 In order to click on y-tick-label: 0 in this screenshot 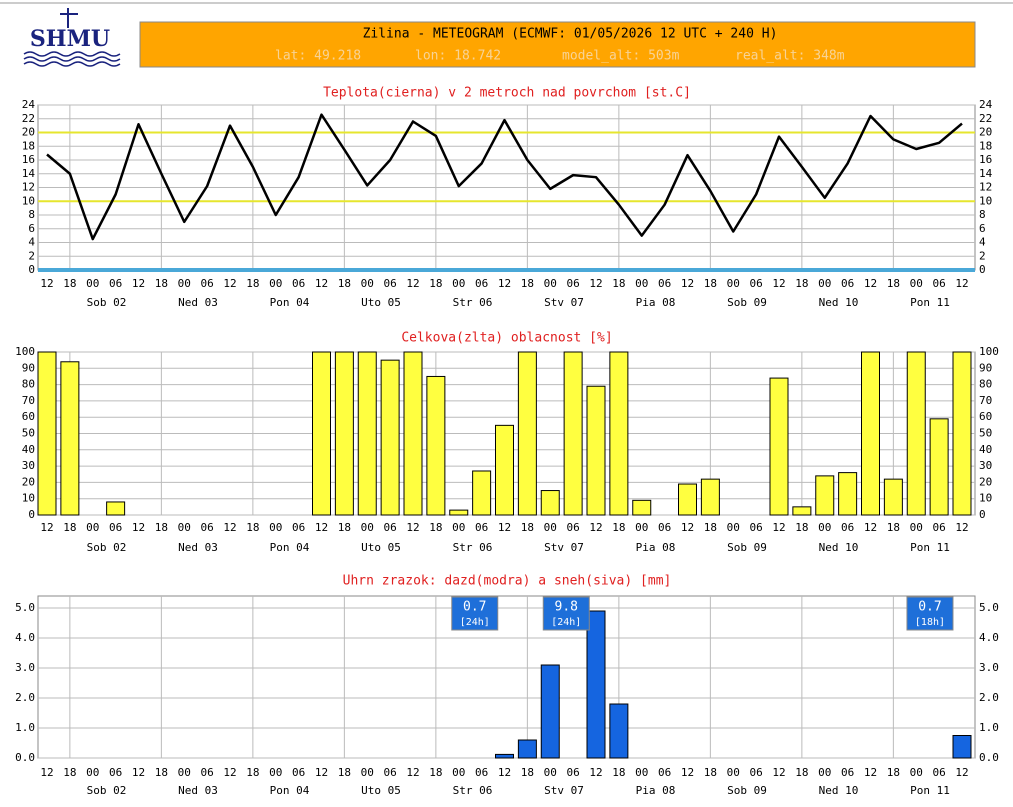, I will do `click(31, 514)`.